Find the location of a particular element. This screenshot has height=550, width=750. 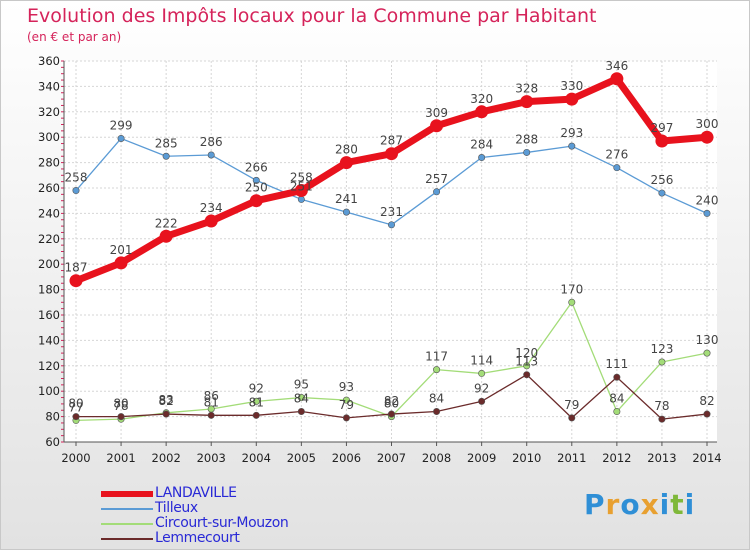

y-tick-label: 300 is located at coordinates (49, 137).